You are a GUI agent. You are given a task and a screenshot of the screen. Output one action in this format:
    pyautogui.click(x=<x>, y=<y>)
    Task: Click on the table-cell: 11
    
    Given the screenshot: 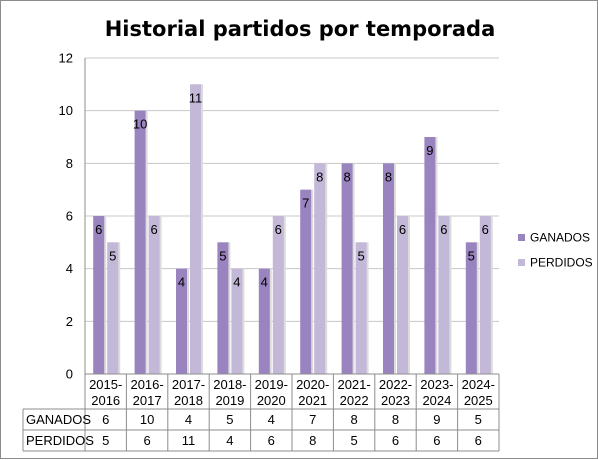 What is the action you would take?
    pyautogui.click(x=189, y=440)
    